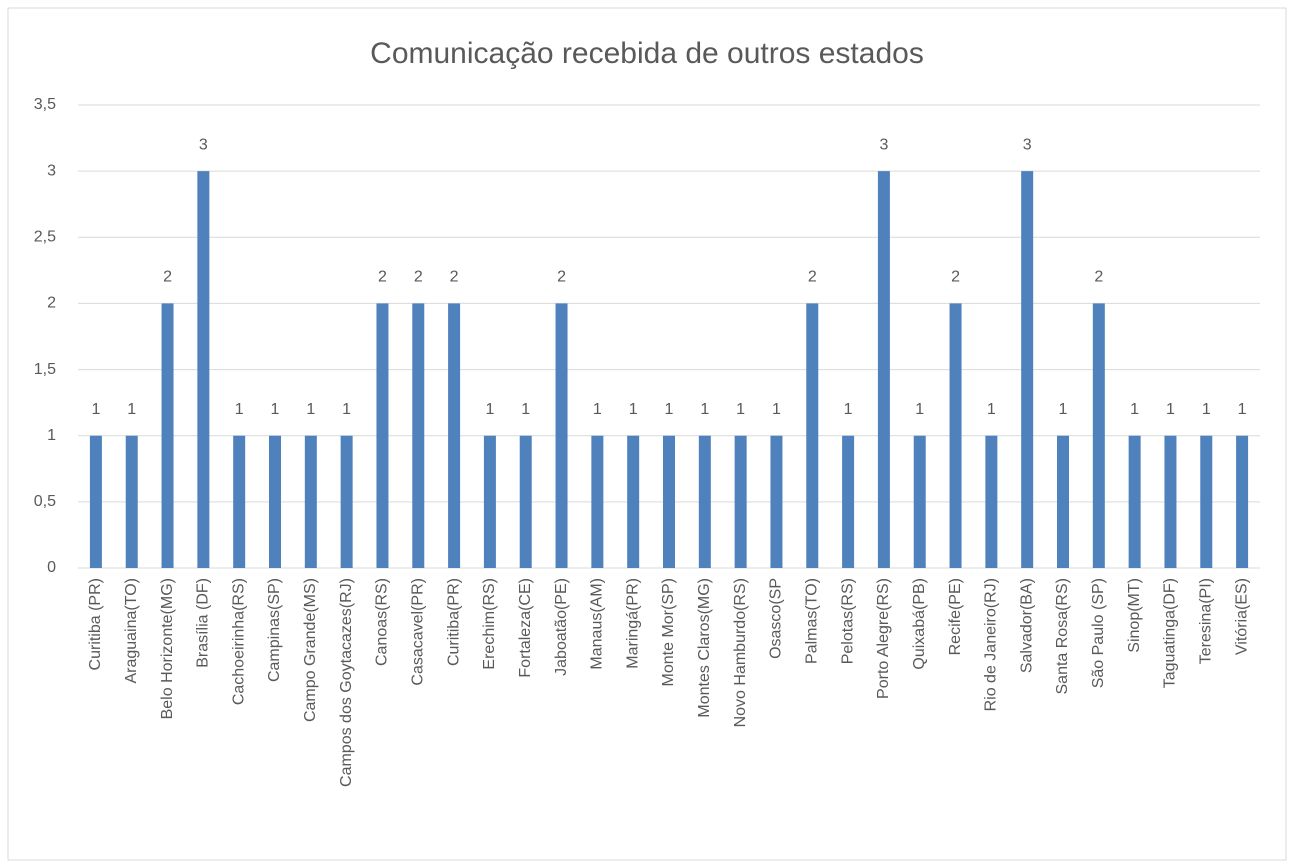 This screenshot has height=863, width=1293. I want to click on x-tick-label: Osasco(SP, so click(776, 618).